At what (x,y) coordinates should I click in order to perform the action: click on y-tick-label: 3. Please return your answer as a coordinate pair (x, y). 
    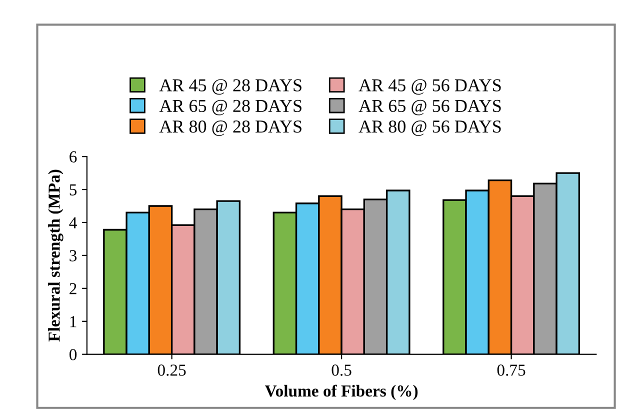
    Looking at the image, I should click on (73, 256).